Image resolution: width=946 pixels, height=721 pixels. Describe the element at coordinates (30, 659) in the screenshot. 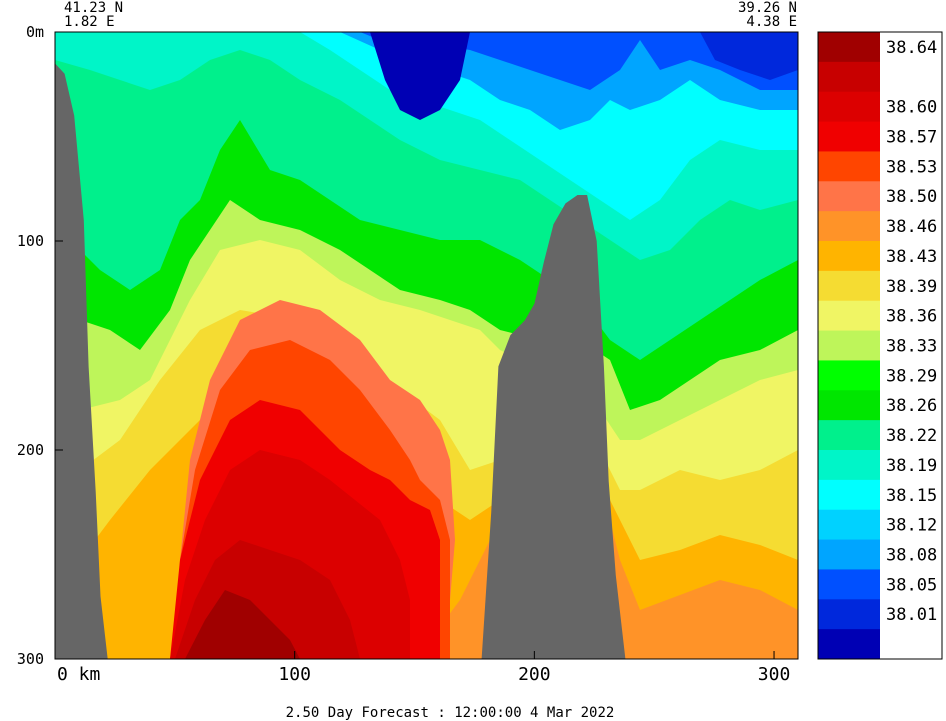

I see `y-tick-label: 300` at that location.